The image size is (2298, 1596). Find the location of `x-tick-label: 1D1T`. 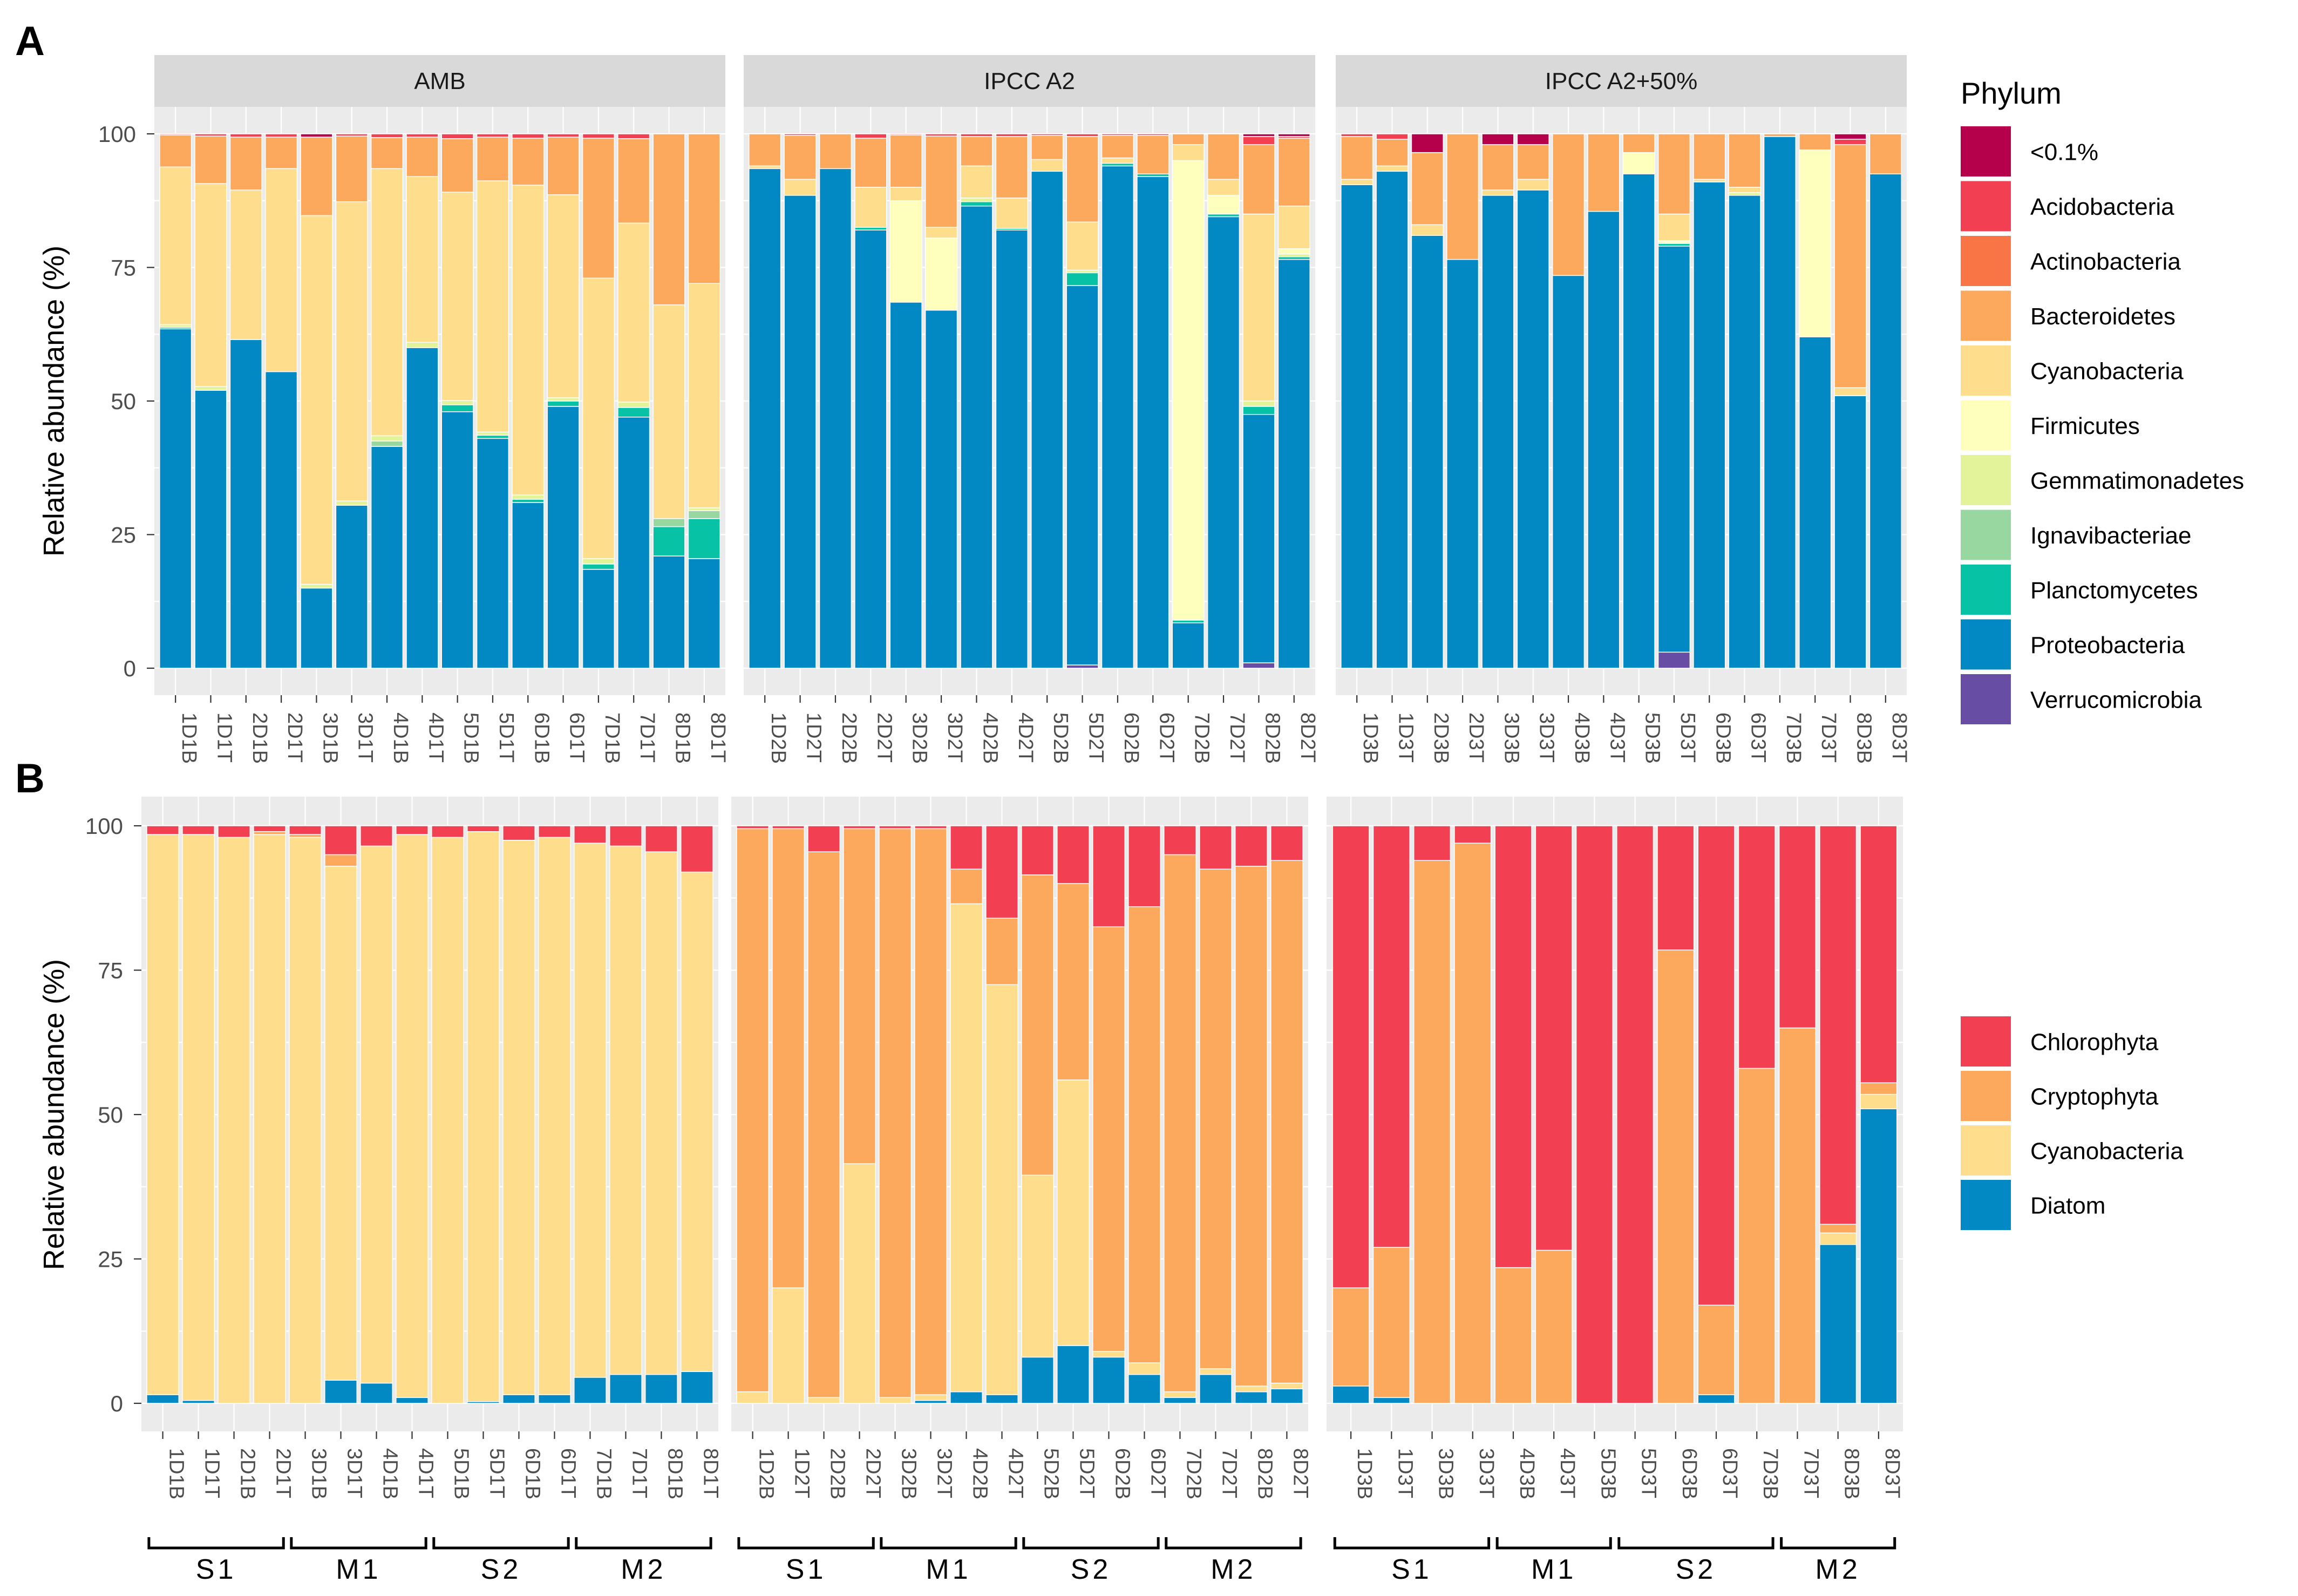

x-tick-label: 1D1T is located at coordinates (224, 737).